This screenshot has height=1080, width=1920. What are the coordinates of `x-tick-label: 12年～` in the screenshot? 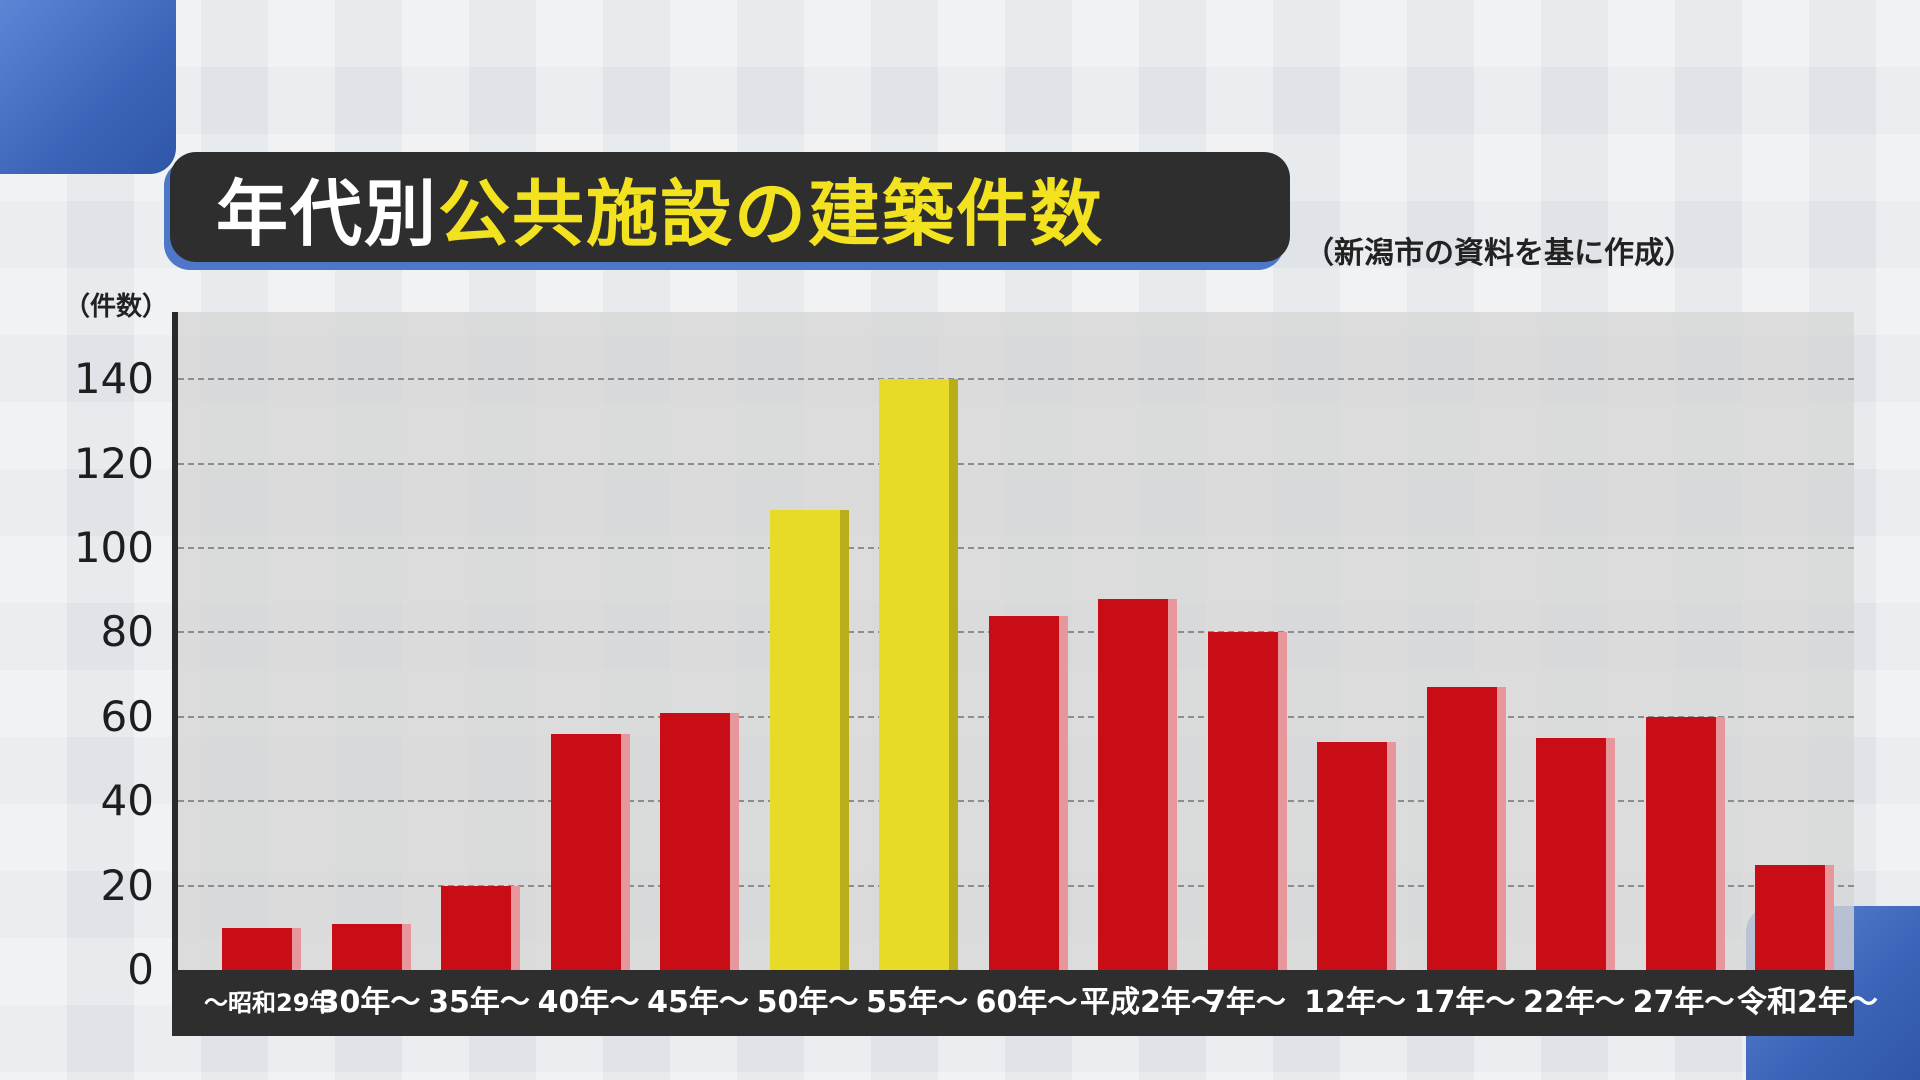 It's located at (1355, 1002).